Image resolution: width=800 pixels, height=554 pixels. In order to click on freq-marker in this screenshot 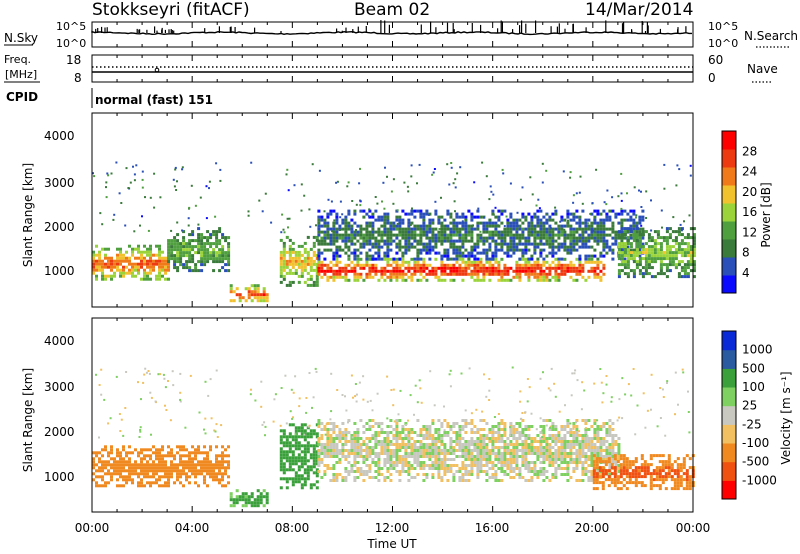, I will do `click(157, 70)`.